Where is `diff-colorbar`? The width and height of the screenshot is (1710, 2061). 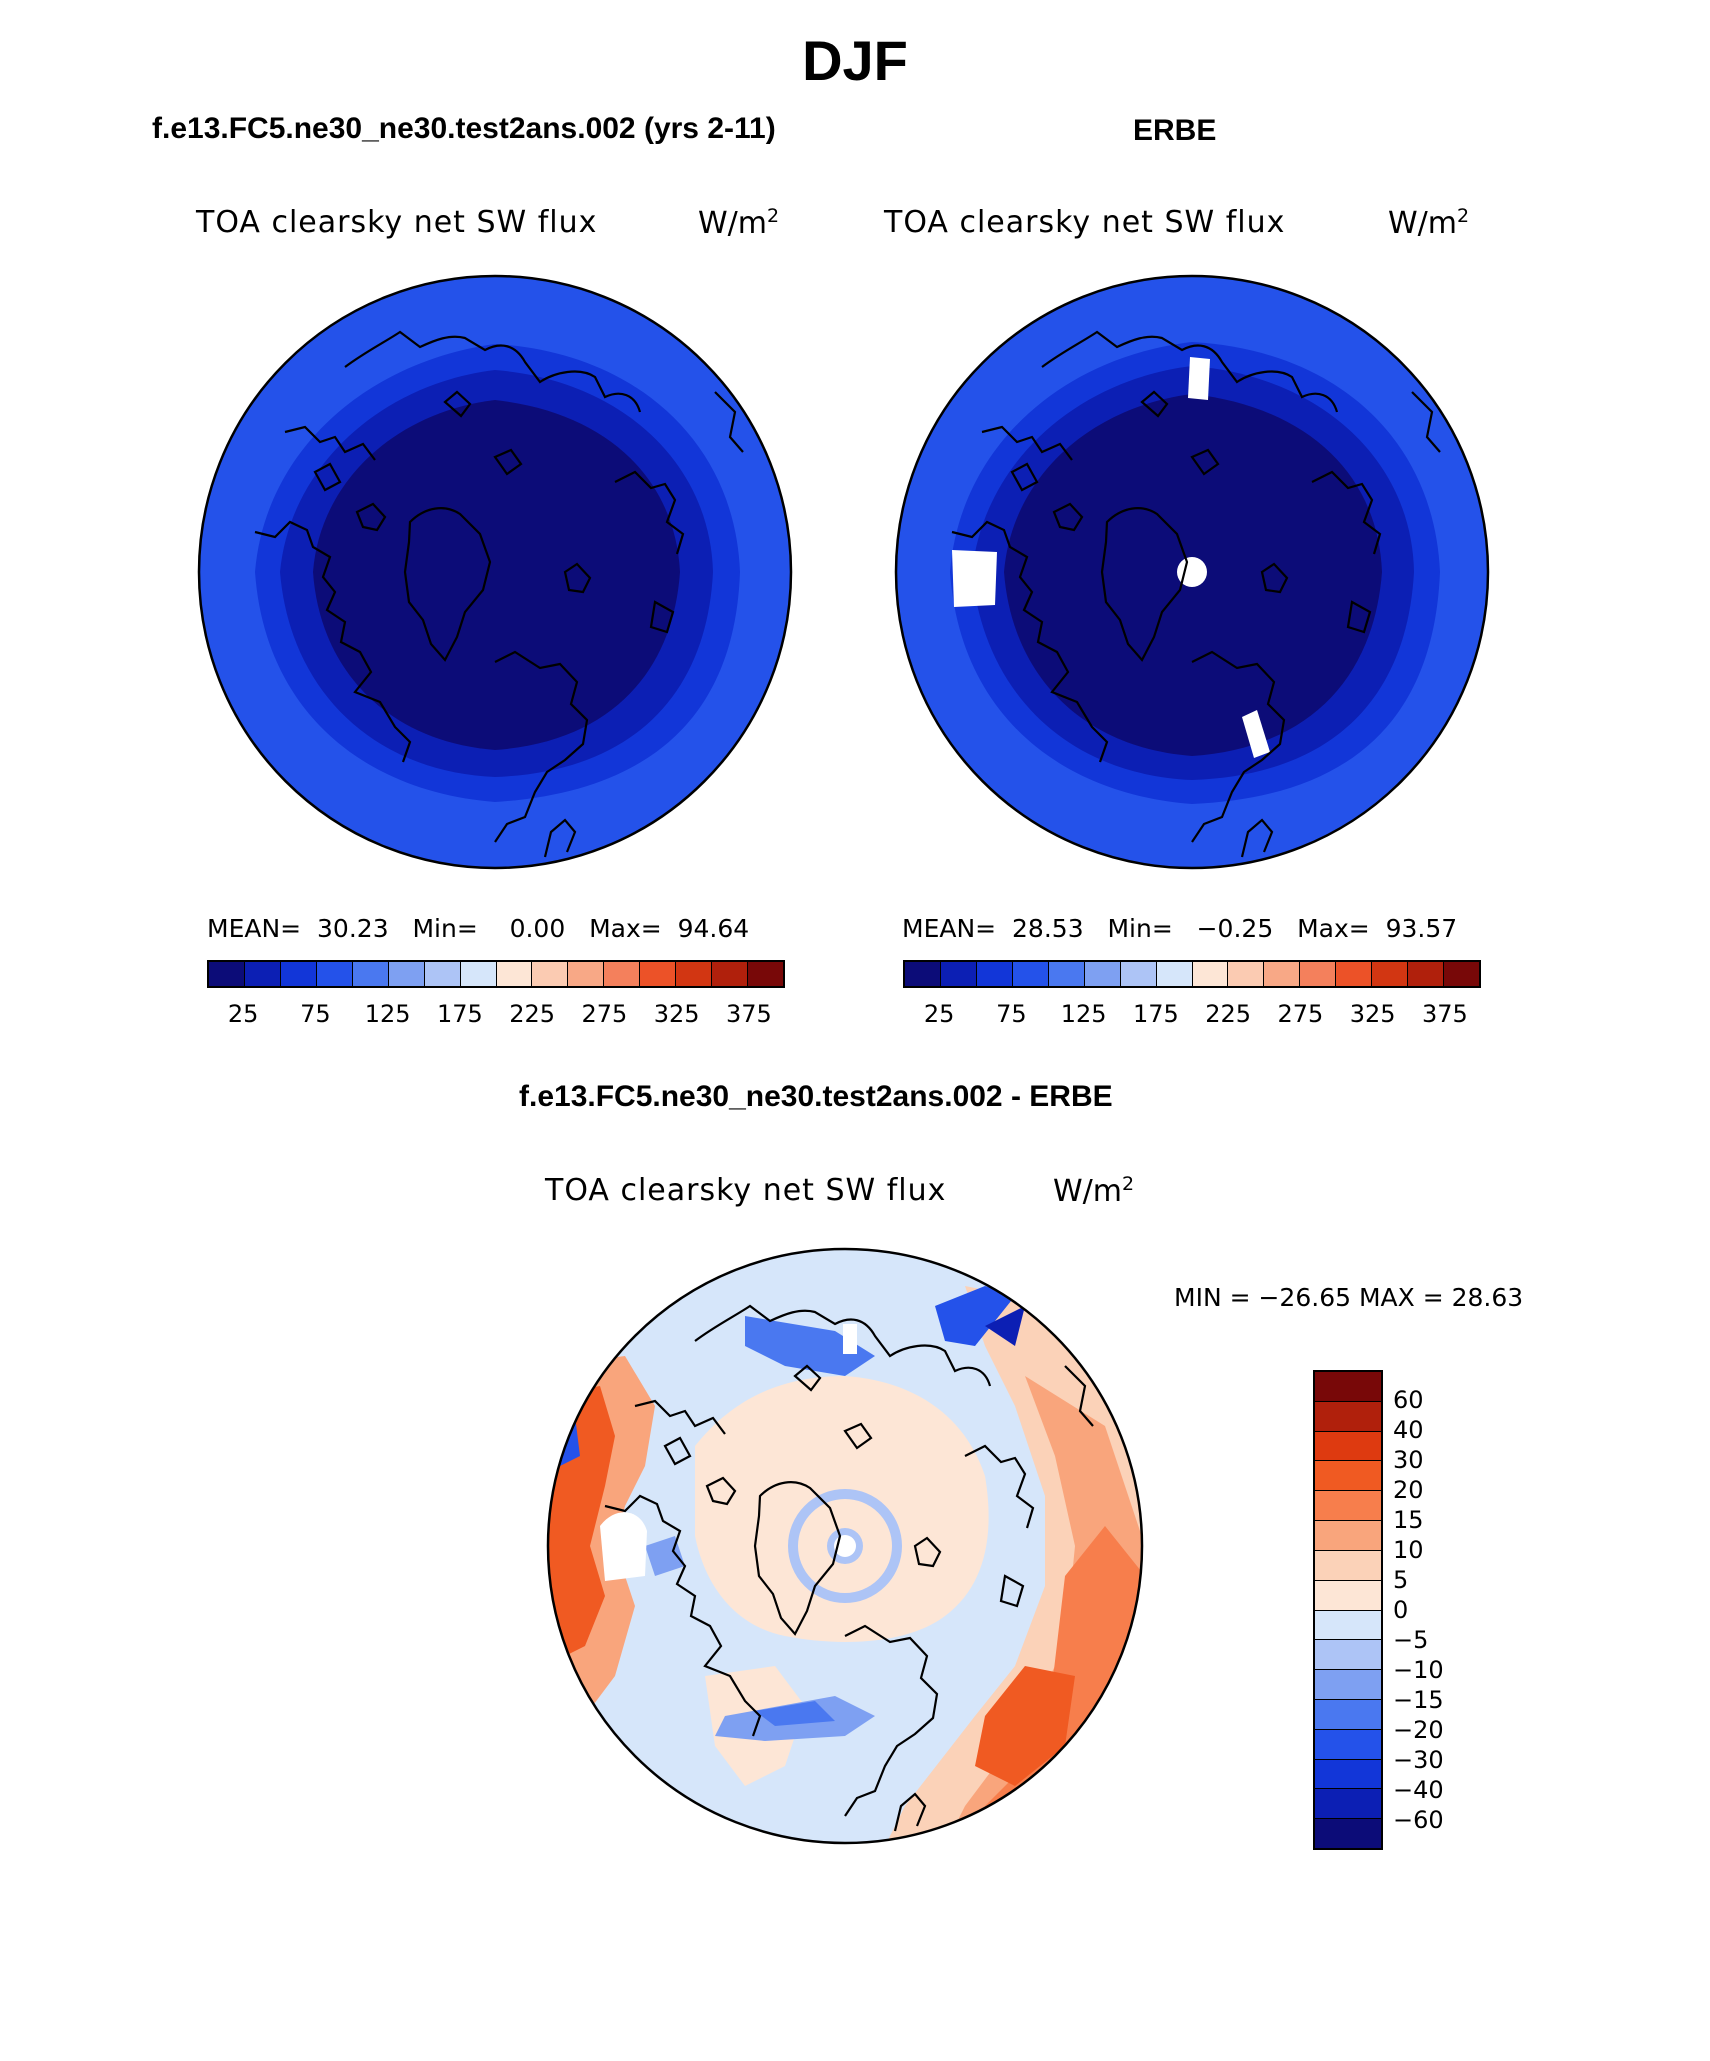 diff-colorbar is located at coordinates (1348, 1610).